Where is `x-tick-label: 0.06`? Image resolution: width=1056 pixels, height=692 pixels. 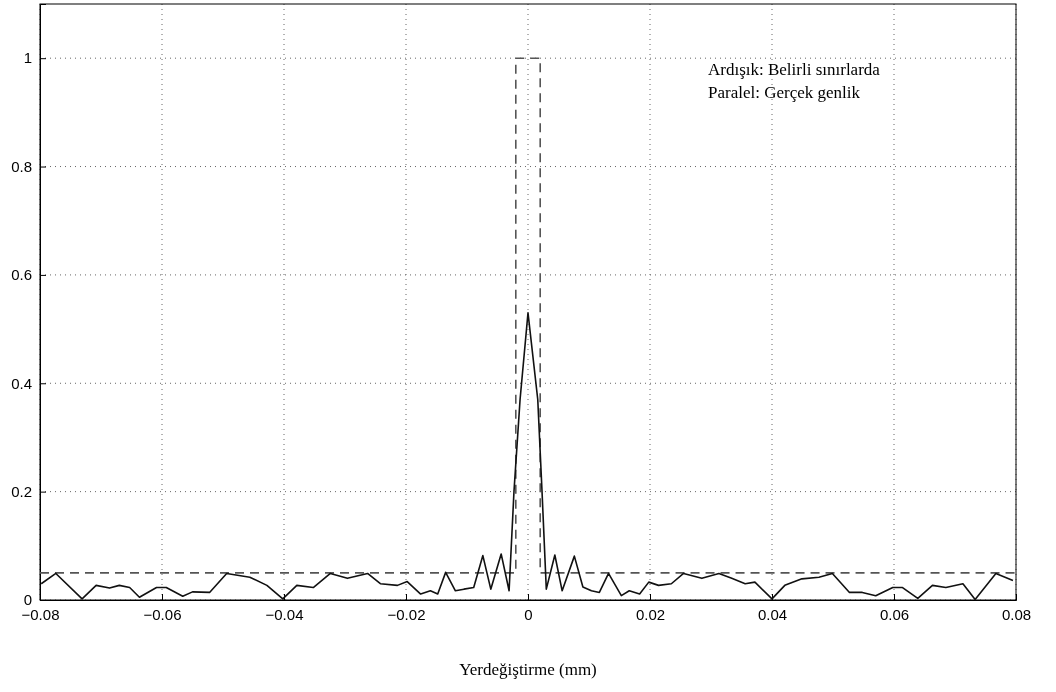
x-tick-label: 0.06 is located at coordinates (894, 614).